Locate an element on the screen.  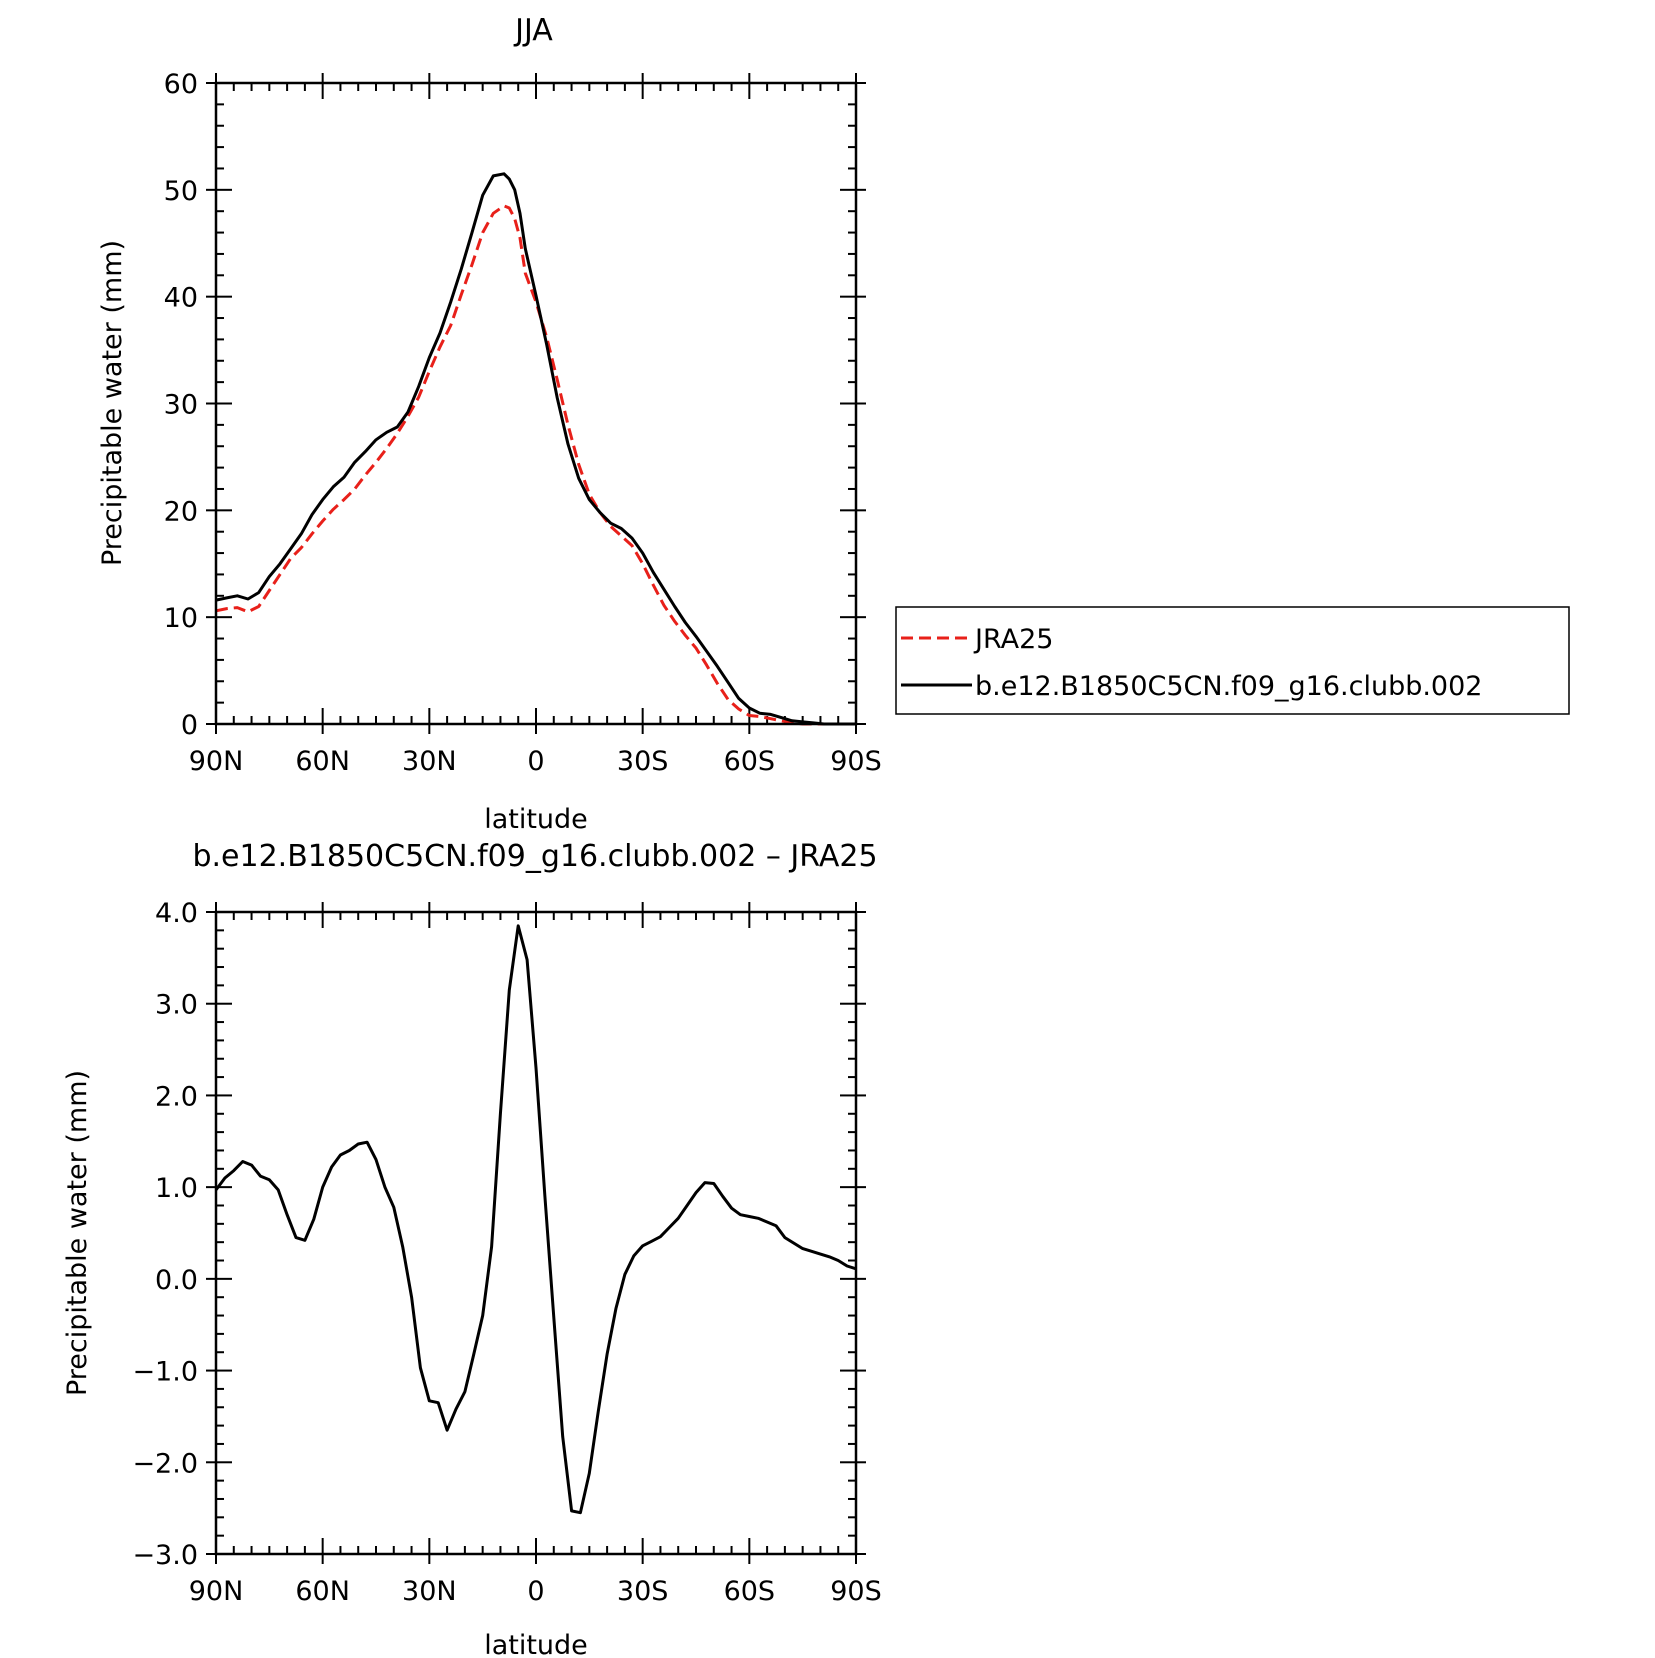
bottom-plot-lines is located at coordinates (535, 1219).